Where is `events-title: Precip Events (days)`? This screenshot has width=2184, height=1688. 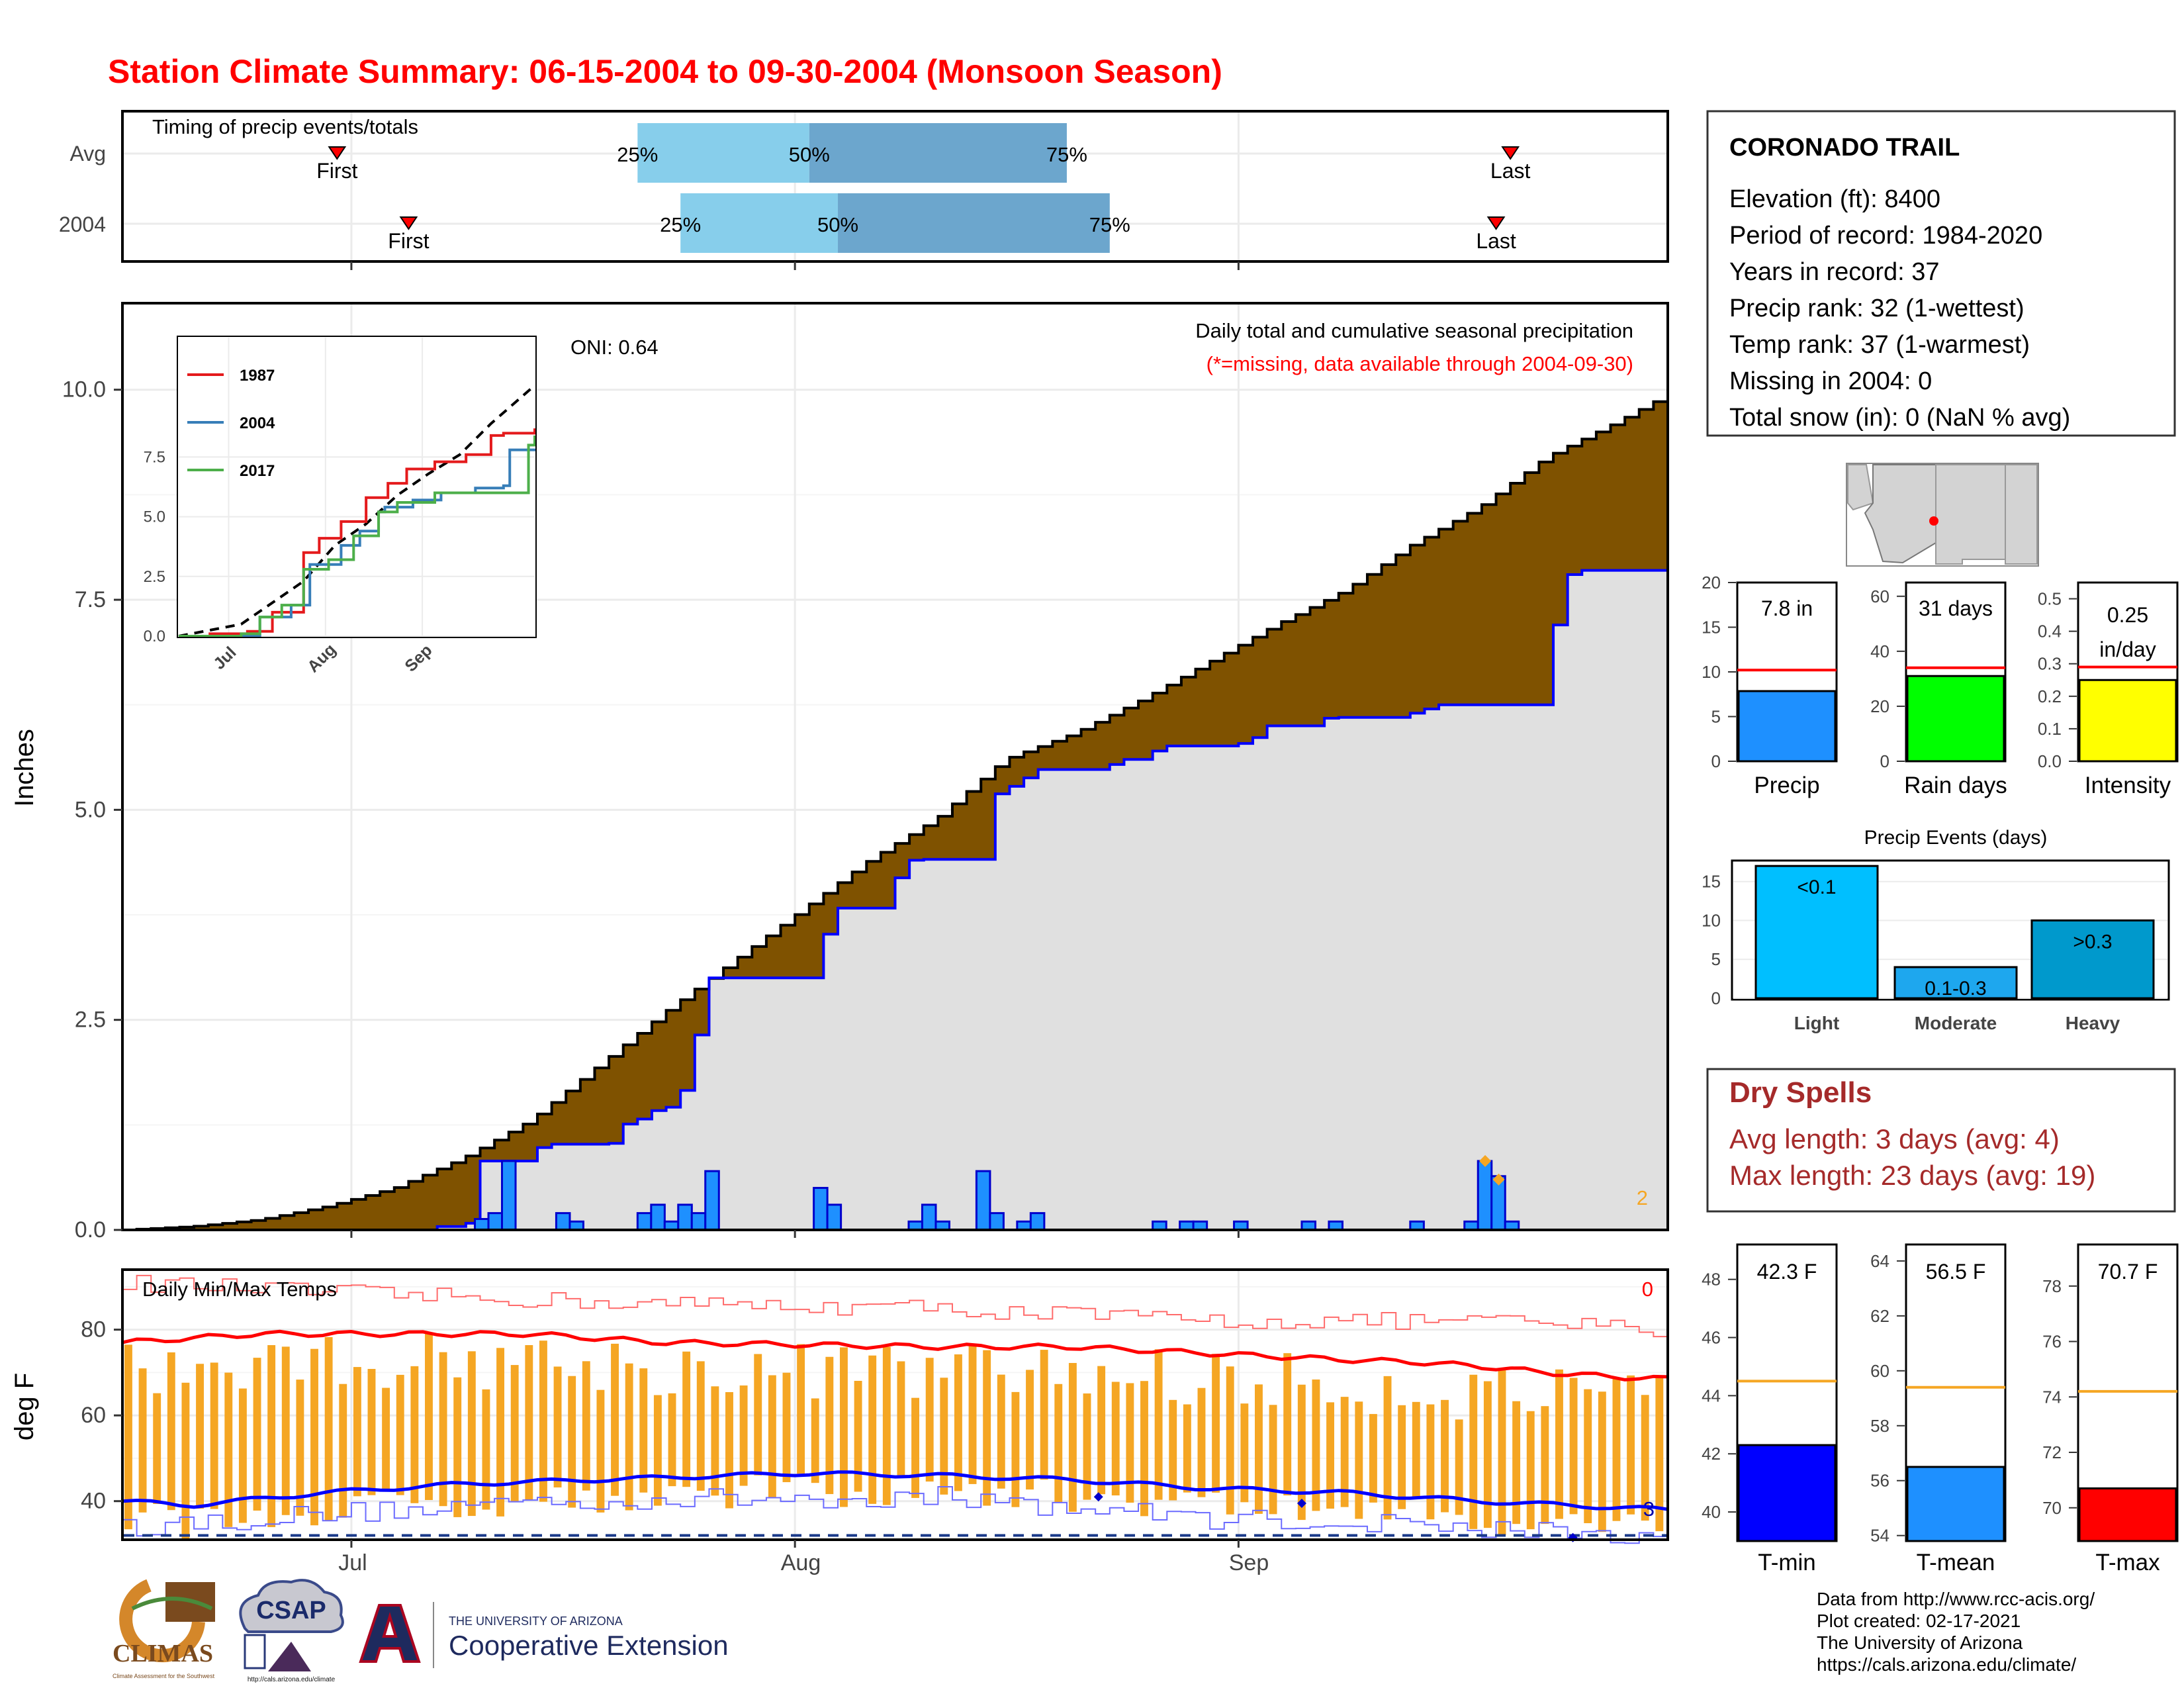 events-title: Precip Events (days) is located at coordinates (1956, 838).